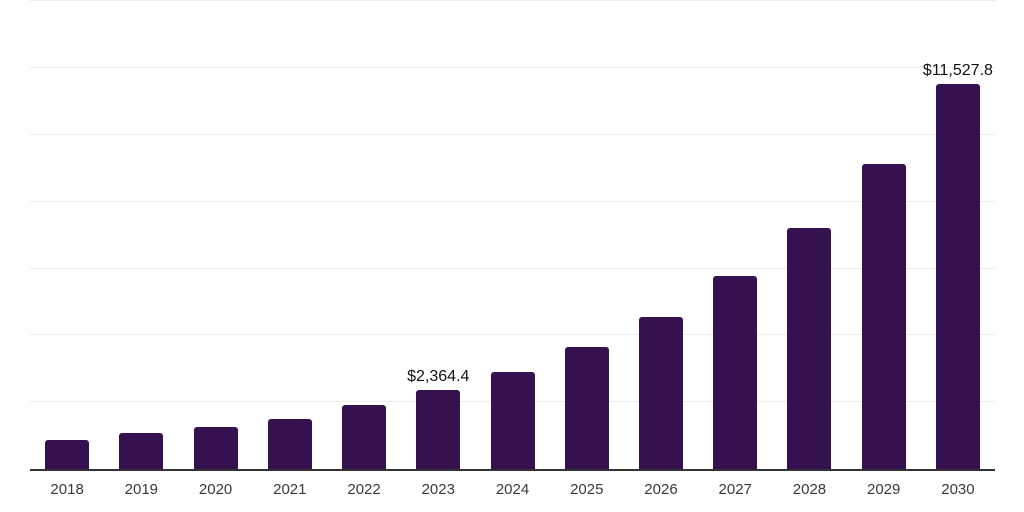 The image size is (1024, 512). Describe the element at coordinates (67, 489) in the screenshot. I see `x-tick-2018: 2018` at that location.